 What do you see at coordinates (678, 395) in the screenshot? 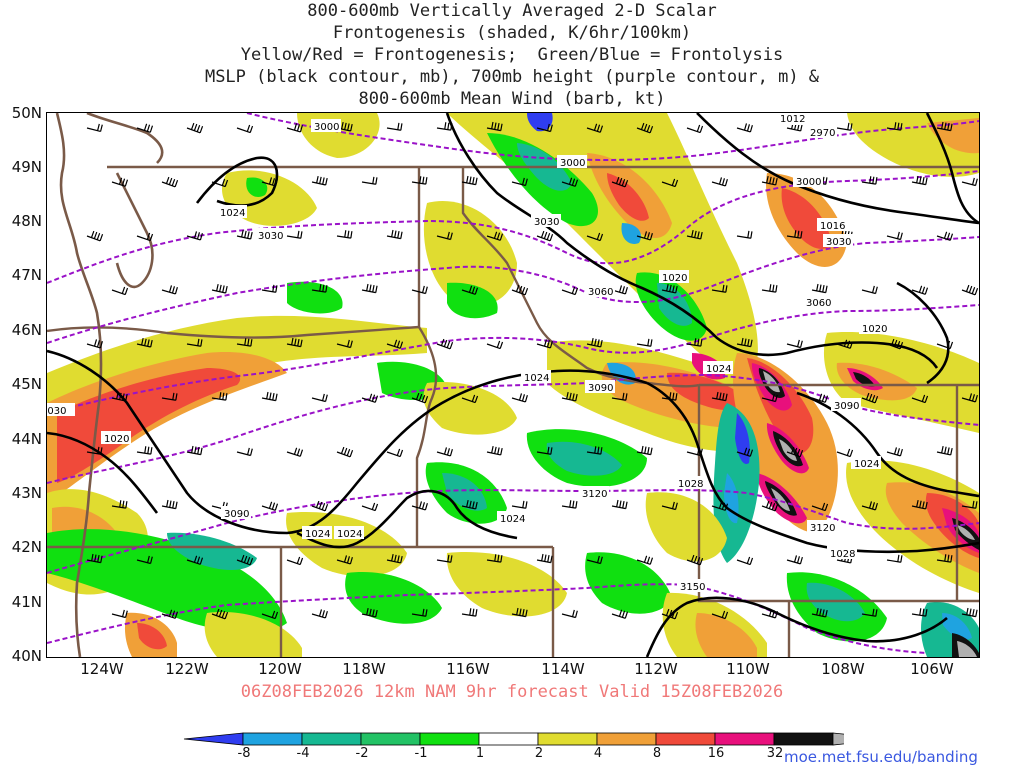
I see `shade-orange` at bounding box center [678, 395].